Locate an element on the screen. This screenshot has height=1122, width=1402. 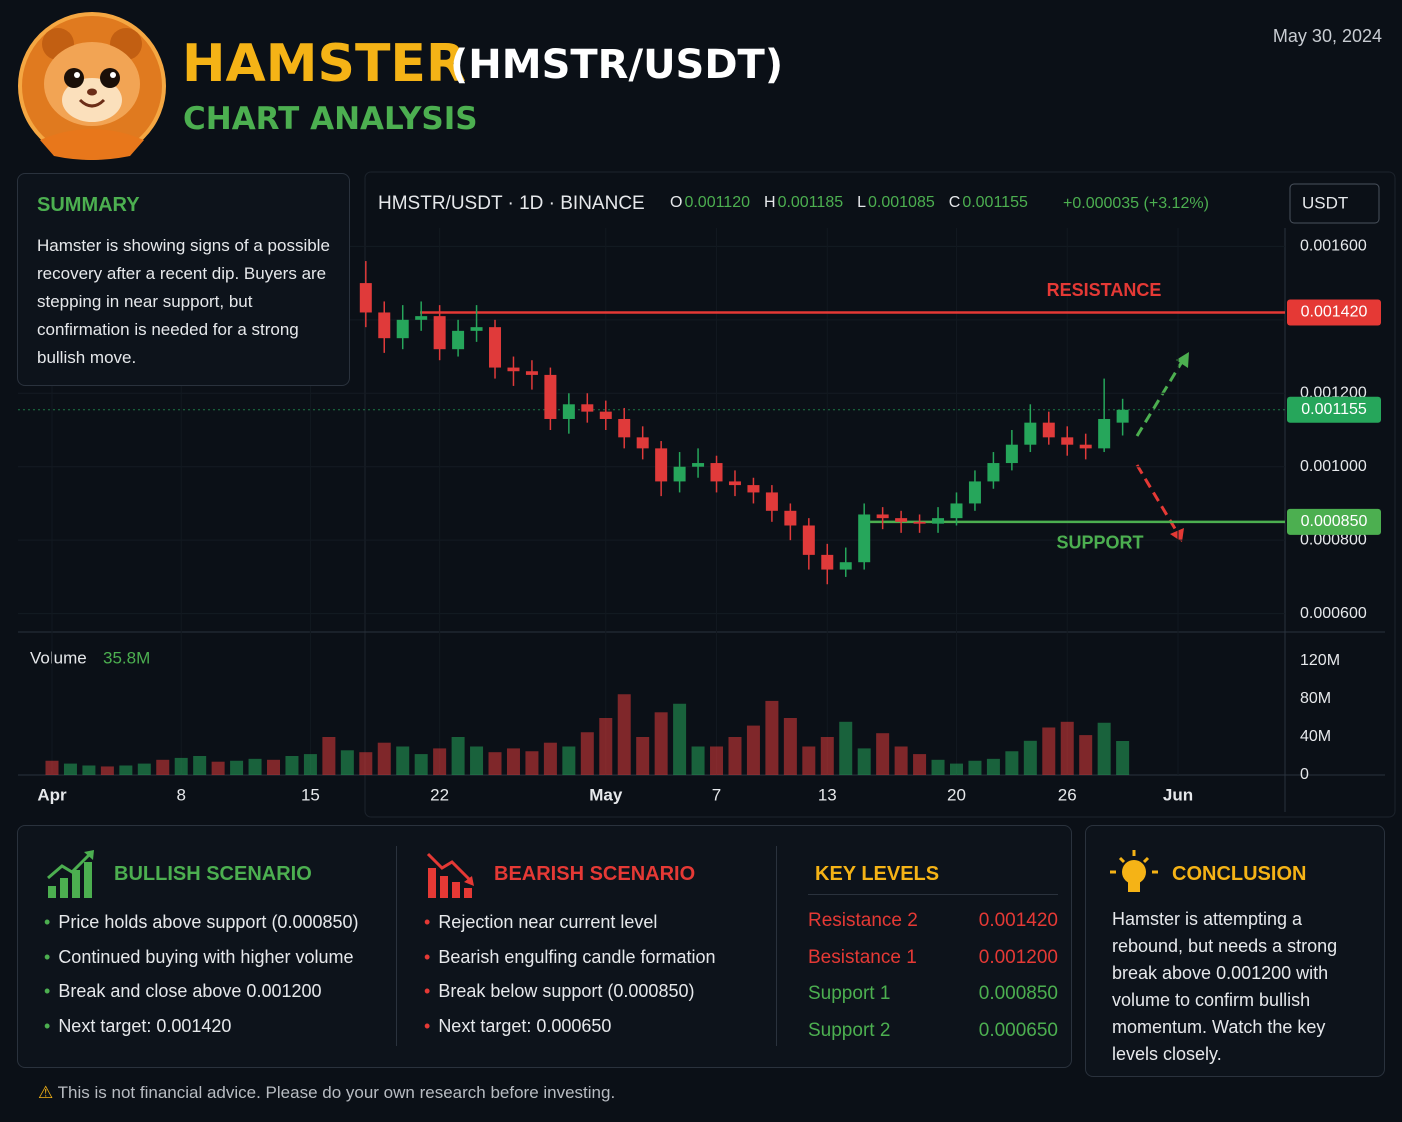
key-level-row: Support 1 0.000850 is located at coordinates (933, 1001).